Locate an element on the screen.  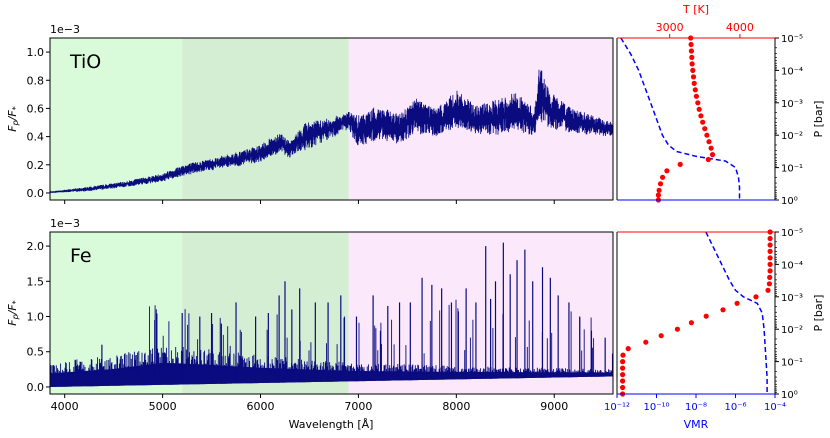
y-tick-label: 1.0 is located at coordinates (36, 317).